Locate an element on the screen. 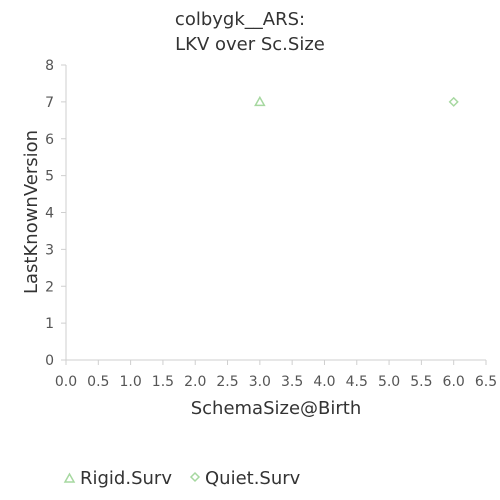  y-tick-label: 3 is located at coordinates (49, 250).